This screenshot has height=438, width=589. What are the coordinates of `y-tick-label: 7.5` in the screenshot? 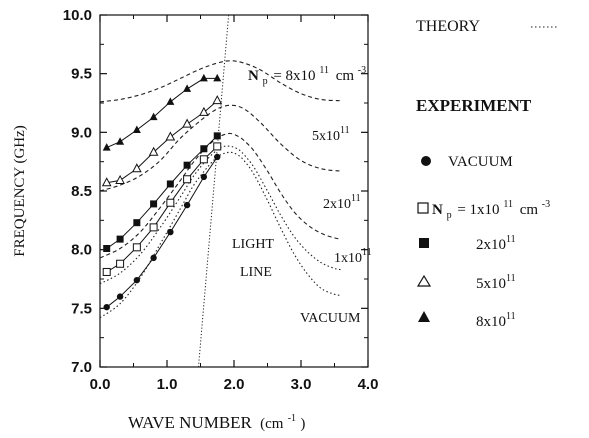 It's located at (81, 308).